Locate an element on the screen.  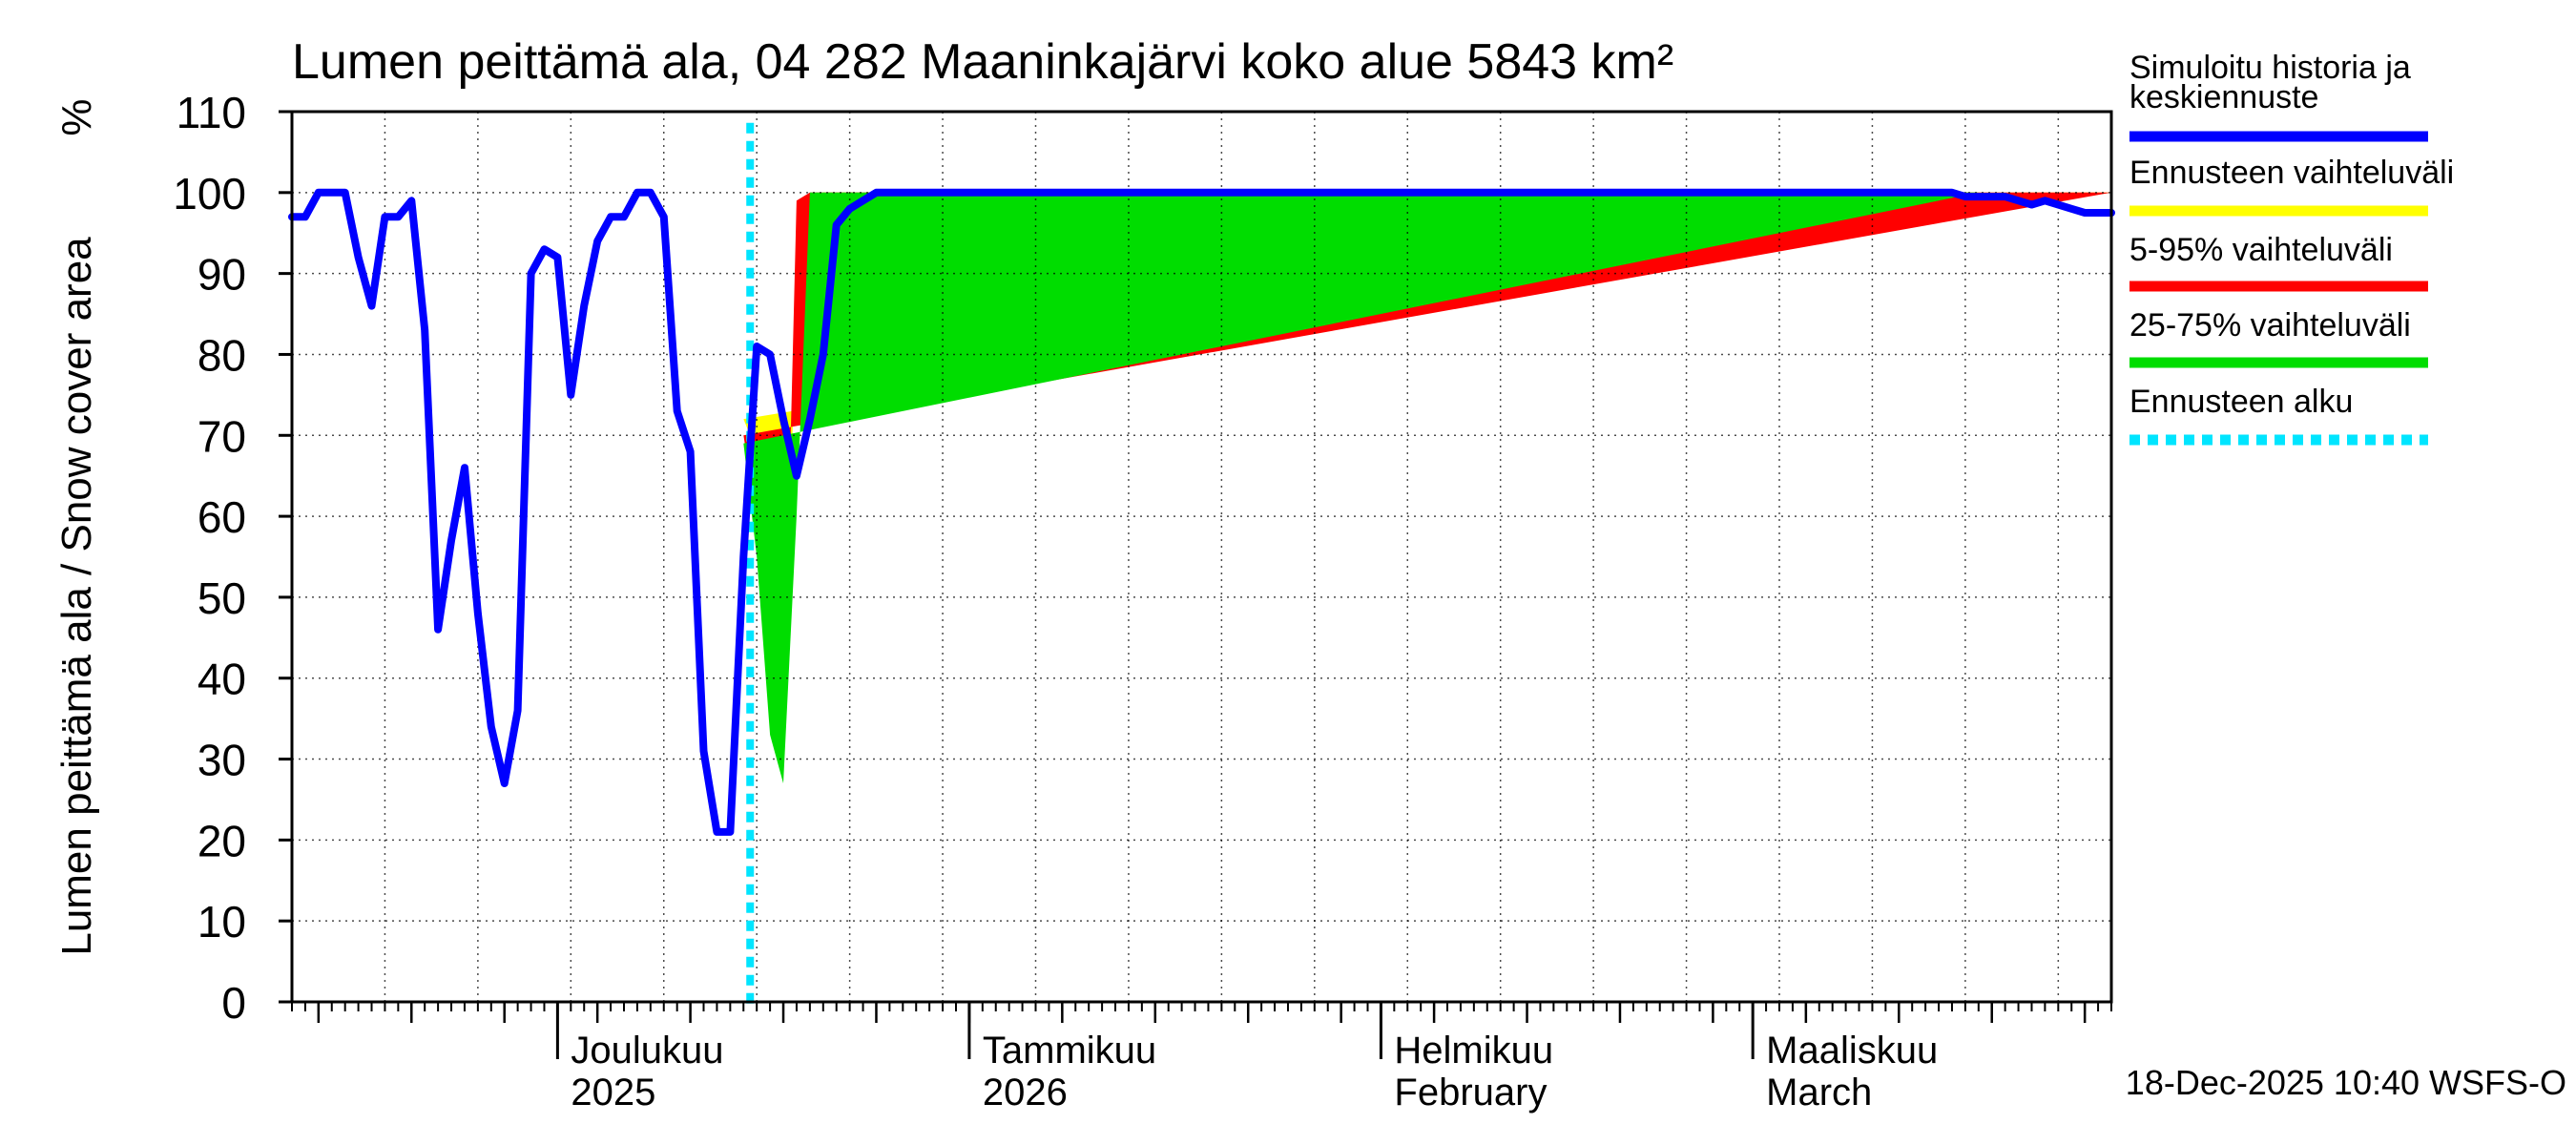
legend-label: Ennusteen alku is located at coordinates (2241, 402).